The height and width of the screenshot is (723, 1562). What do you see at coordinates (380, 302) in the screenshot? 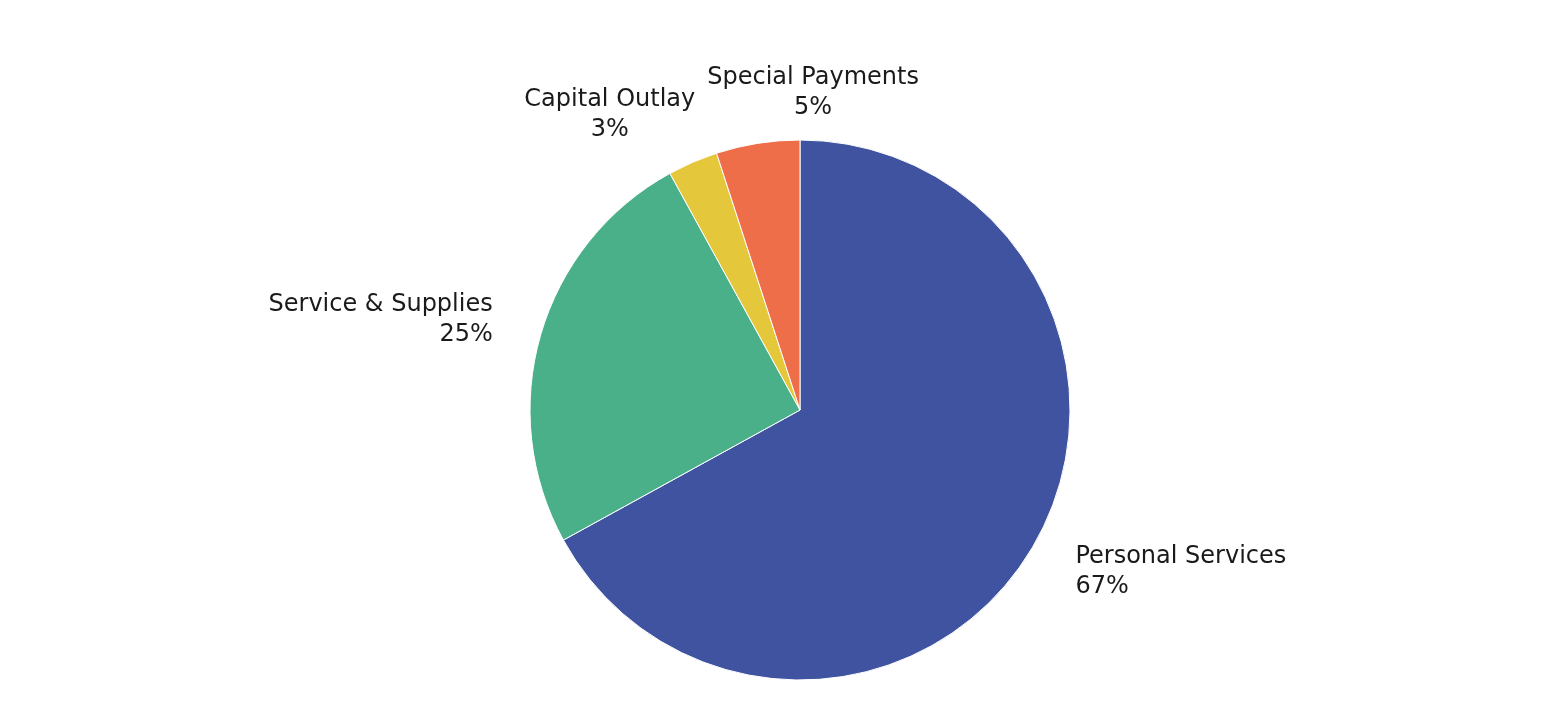
I see `slice-label: Service & Supplies` at bounding box center [380, 302].